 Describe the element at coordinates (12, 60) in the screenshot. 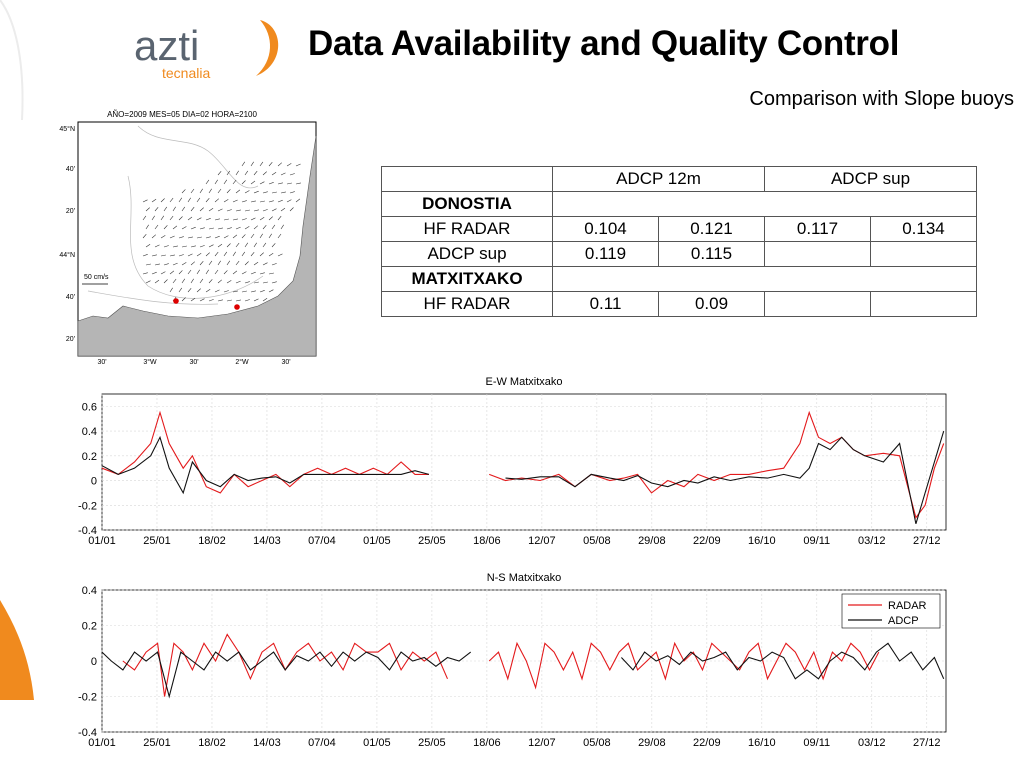

I see `decorative-arc` at that location.